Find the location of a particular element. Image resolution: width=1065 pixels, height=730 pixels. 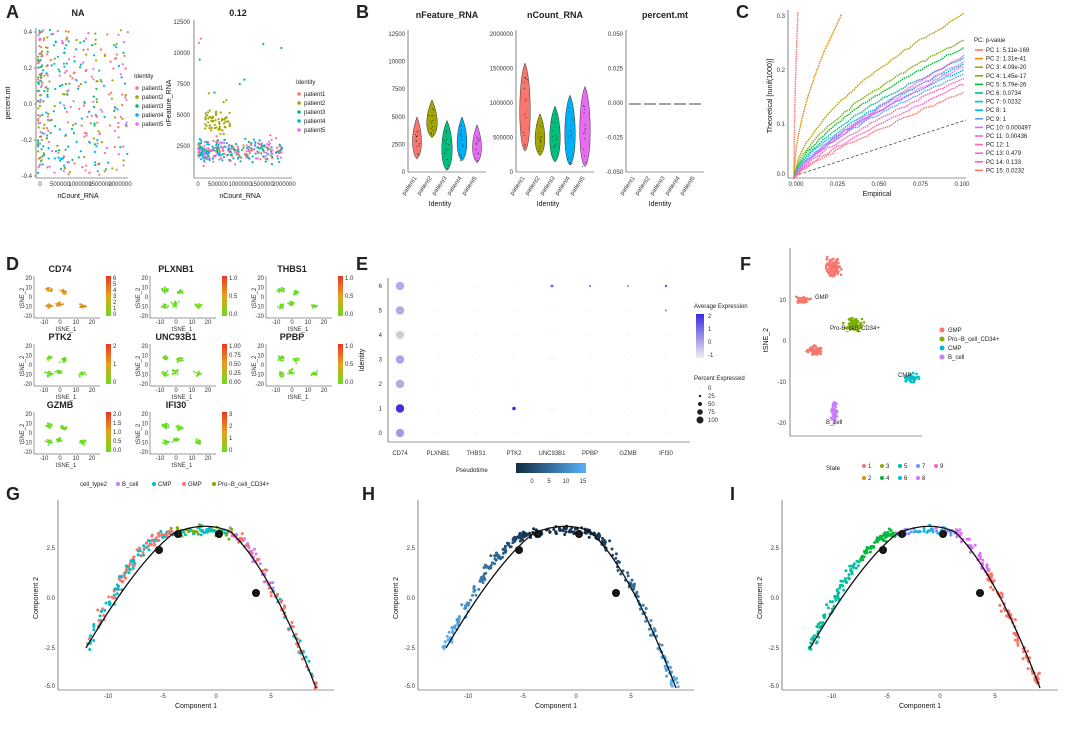

traj-ytick: 2.5 is located at coordinates (411, 549).